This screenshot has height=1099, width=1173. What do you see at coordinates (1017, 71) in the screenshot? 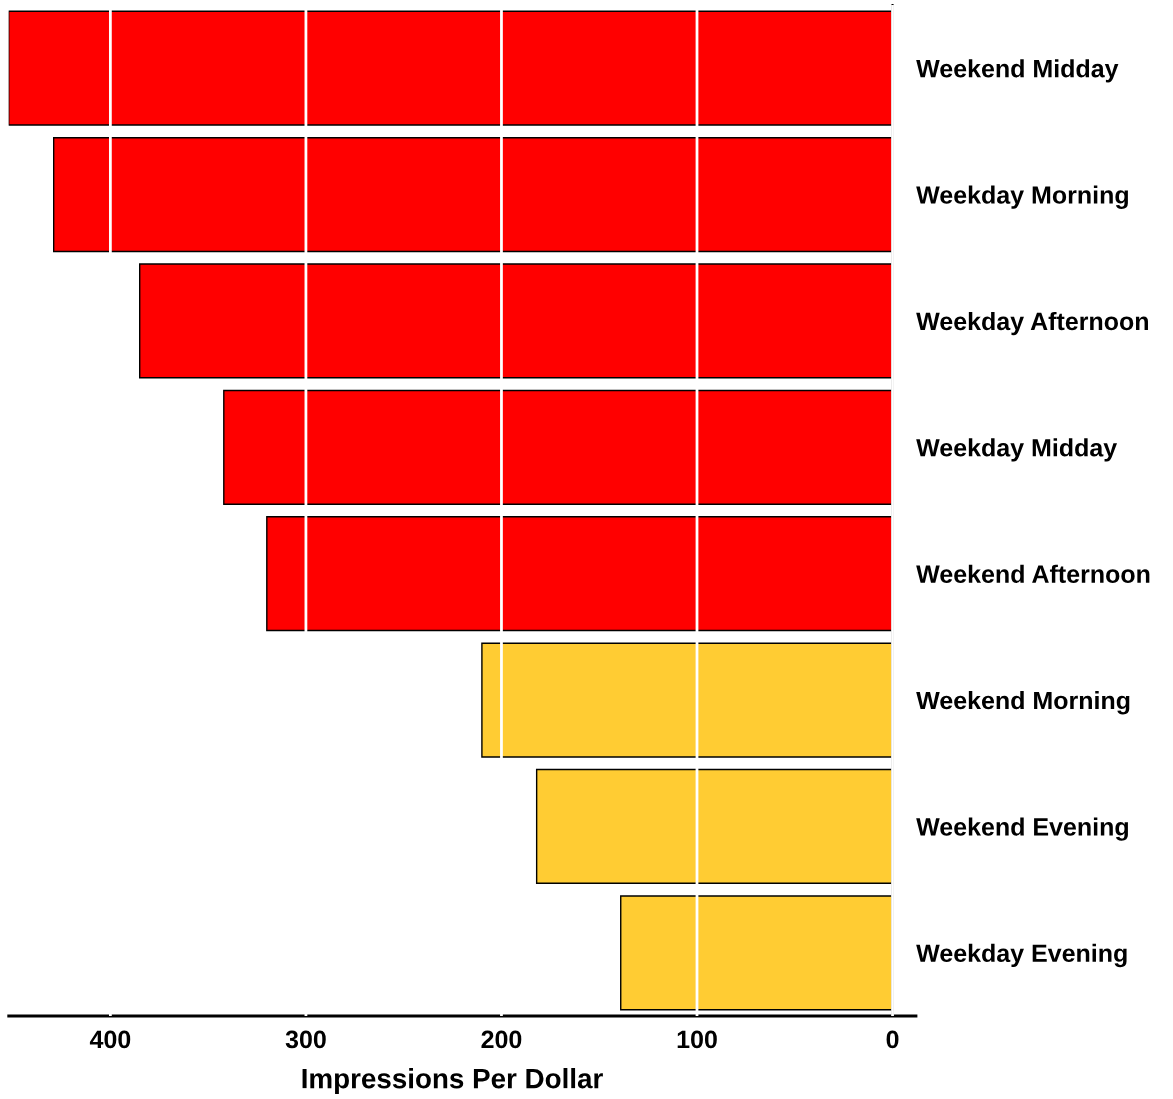
I see `y-tick-label: Weekend Midday` at bounding box center [1017, 71].